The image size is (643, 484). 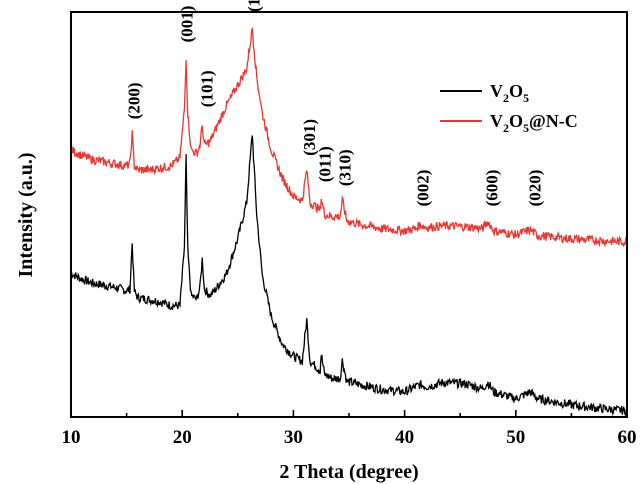 What do you see at coordinates (509, 93) in the screenshot?
I see `legend-label-v2o5: V2O5` at bounding box center [509, 93].